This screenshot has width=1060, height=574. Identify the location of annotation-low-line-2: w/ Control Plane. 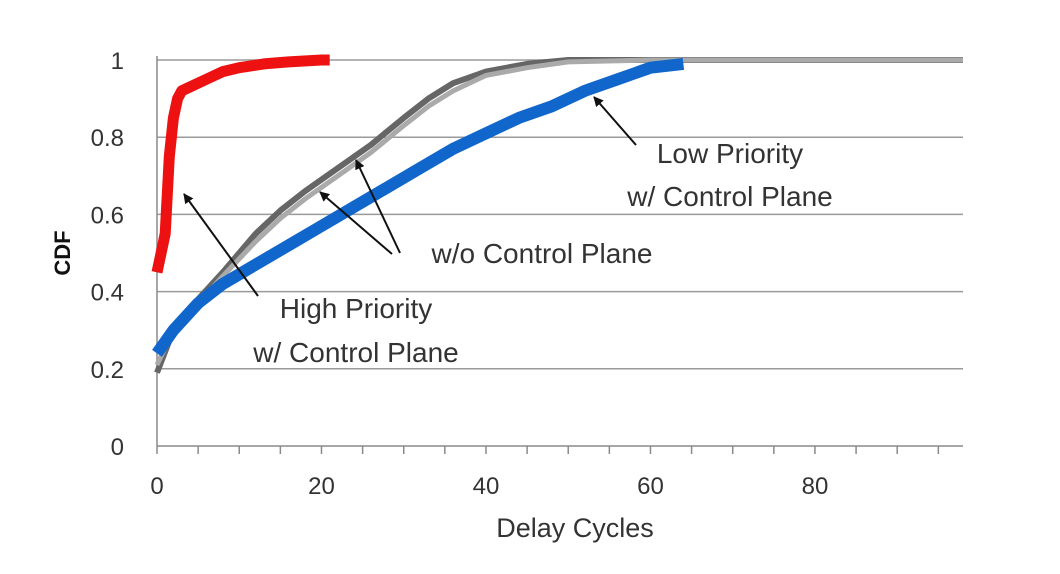
(729, 196).